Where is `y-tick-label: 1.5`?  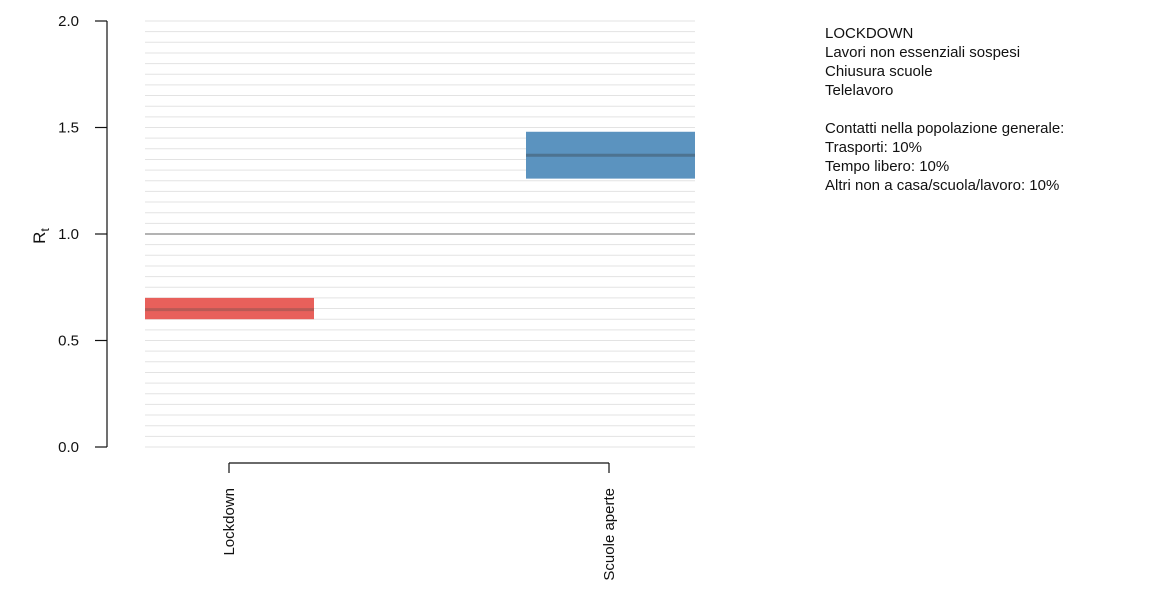 y-tick-label: 1.5 is located at coordinates (68, 128).